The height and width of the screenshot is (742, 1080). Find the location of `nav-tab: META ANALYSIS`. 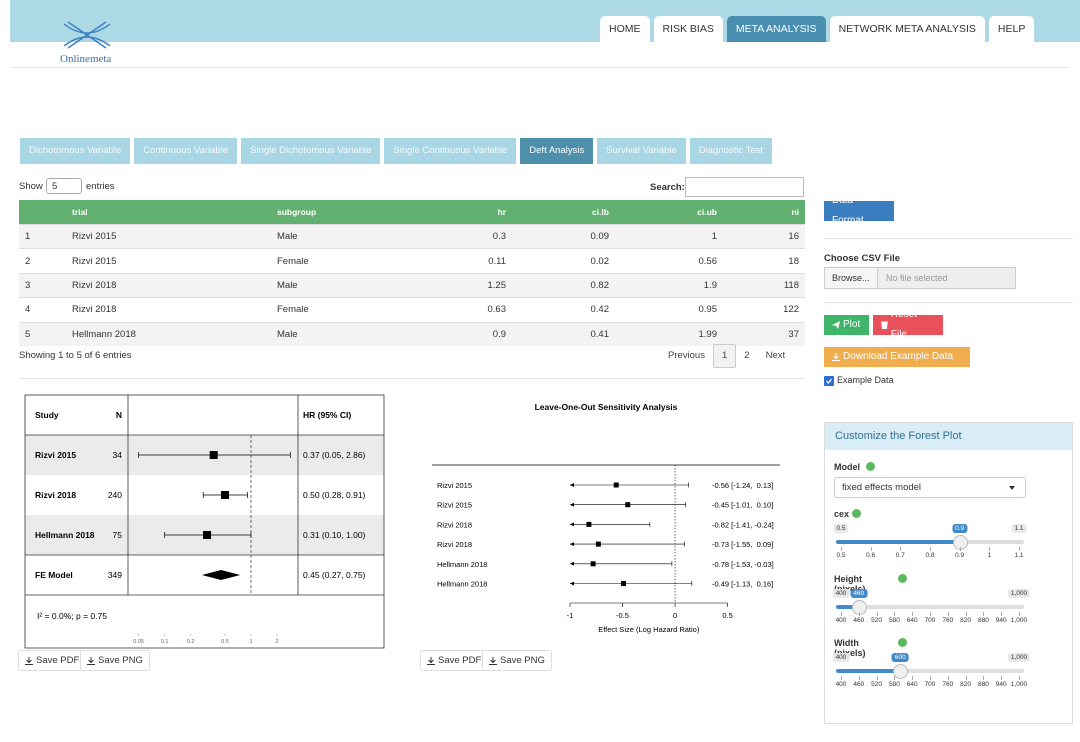

nav-tab: META ANALYSIS is located at coordinates (776, 29).